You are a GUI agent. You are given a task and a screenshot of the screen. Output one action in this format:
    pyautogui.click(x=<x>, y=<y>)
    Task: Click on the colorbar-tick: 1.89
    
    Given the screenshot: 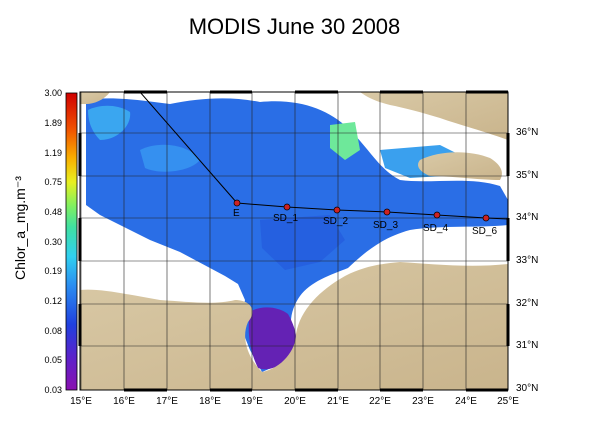 What is the action you would take?
    pyautogui.click(x=53, y=123)
    